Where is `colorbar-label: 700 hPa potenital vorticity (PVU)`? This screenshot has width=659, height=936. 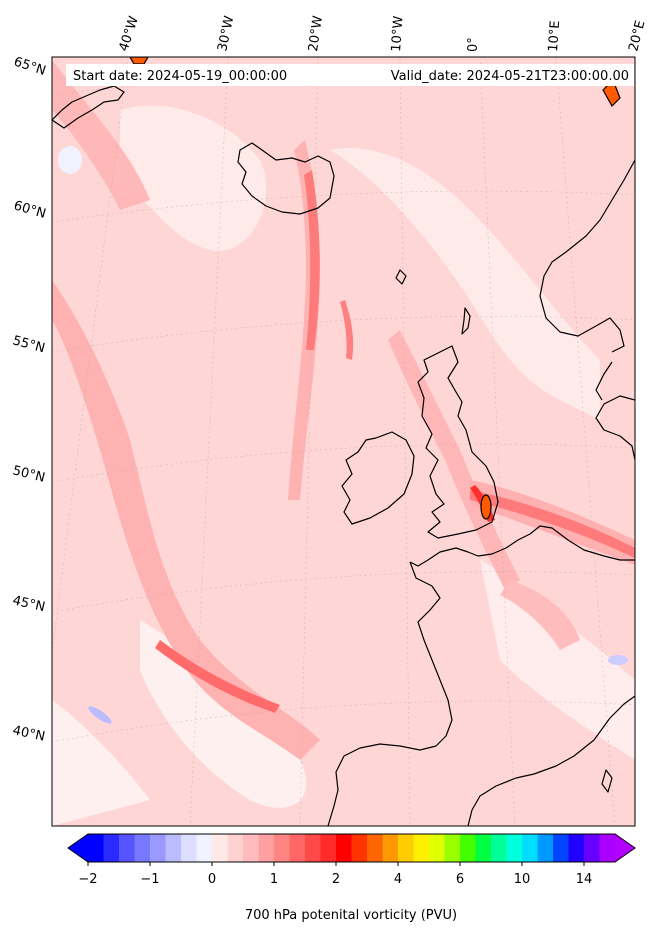
colorbar-label: 700 hPa potenital vorticity (PVU) is located at coordinates (351, 915).